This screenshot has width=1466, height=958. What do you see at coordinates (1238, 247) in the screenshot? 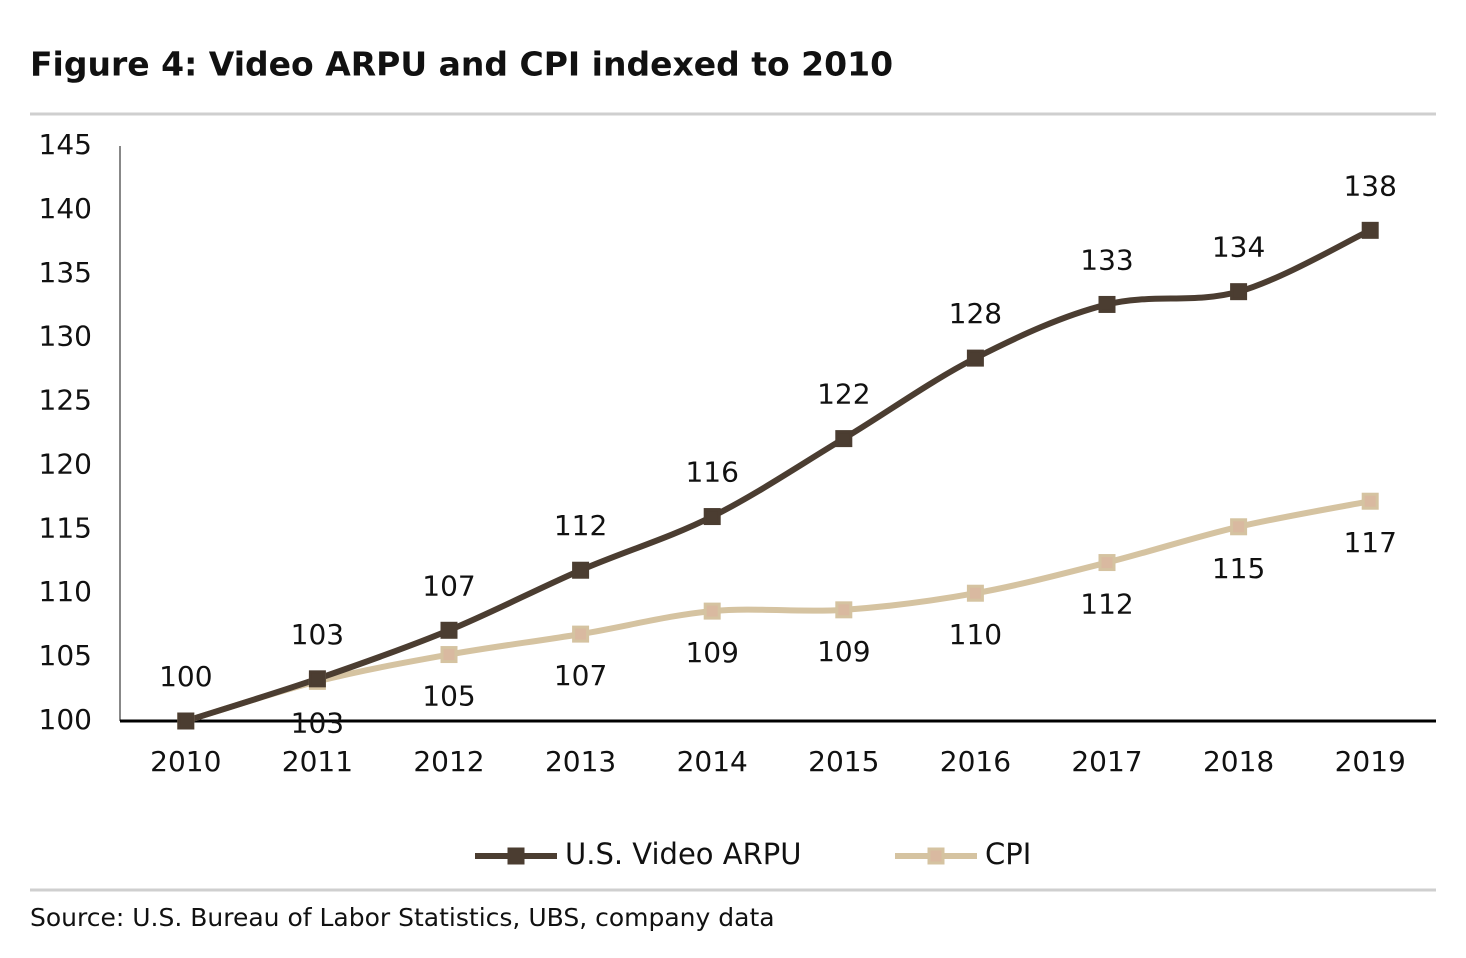
I see `data-label: 134` at bounding box center [1238, 247].